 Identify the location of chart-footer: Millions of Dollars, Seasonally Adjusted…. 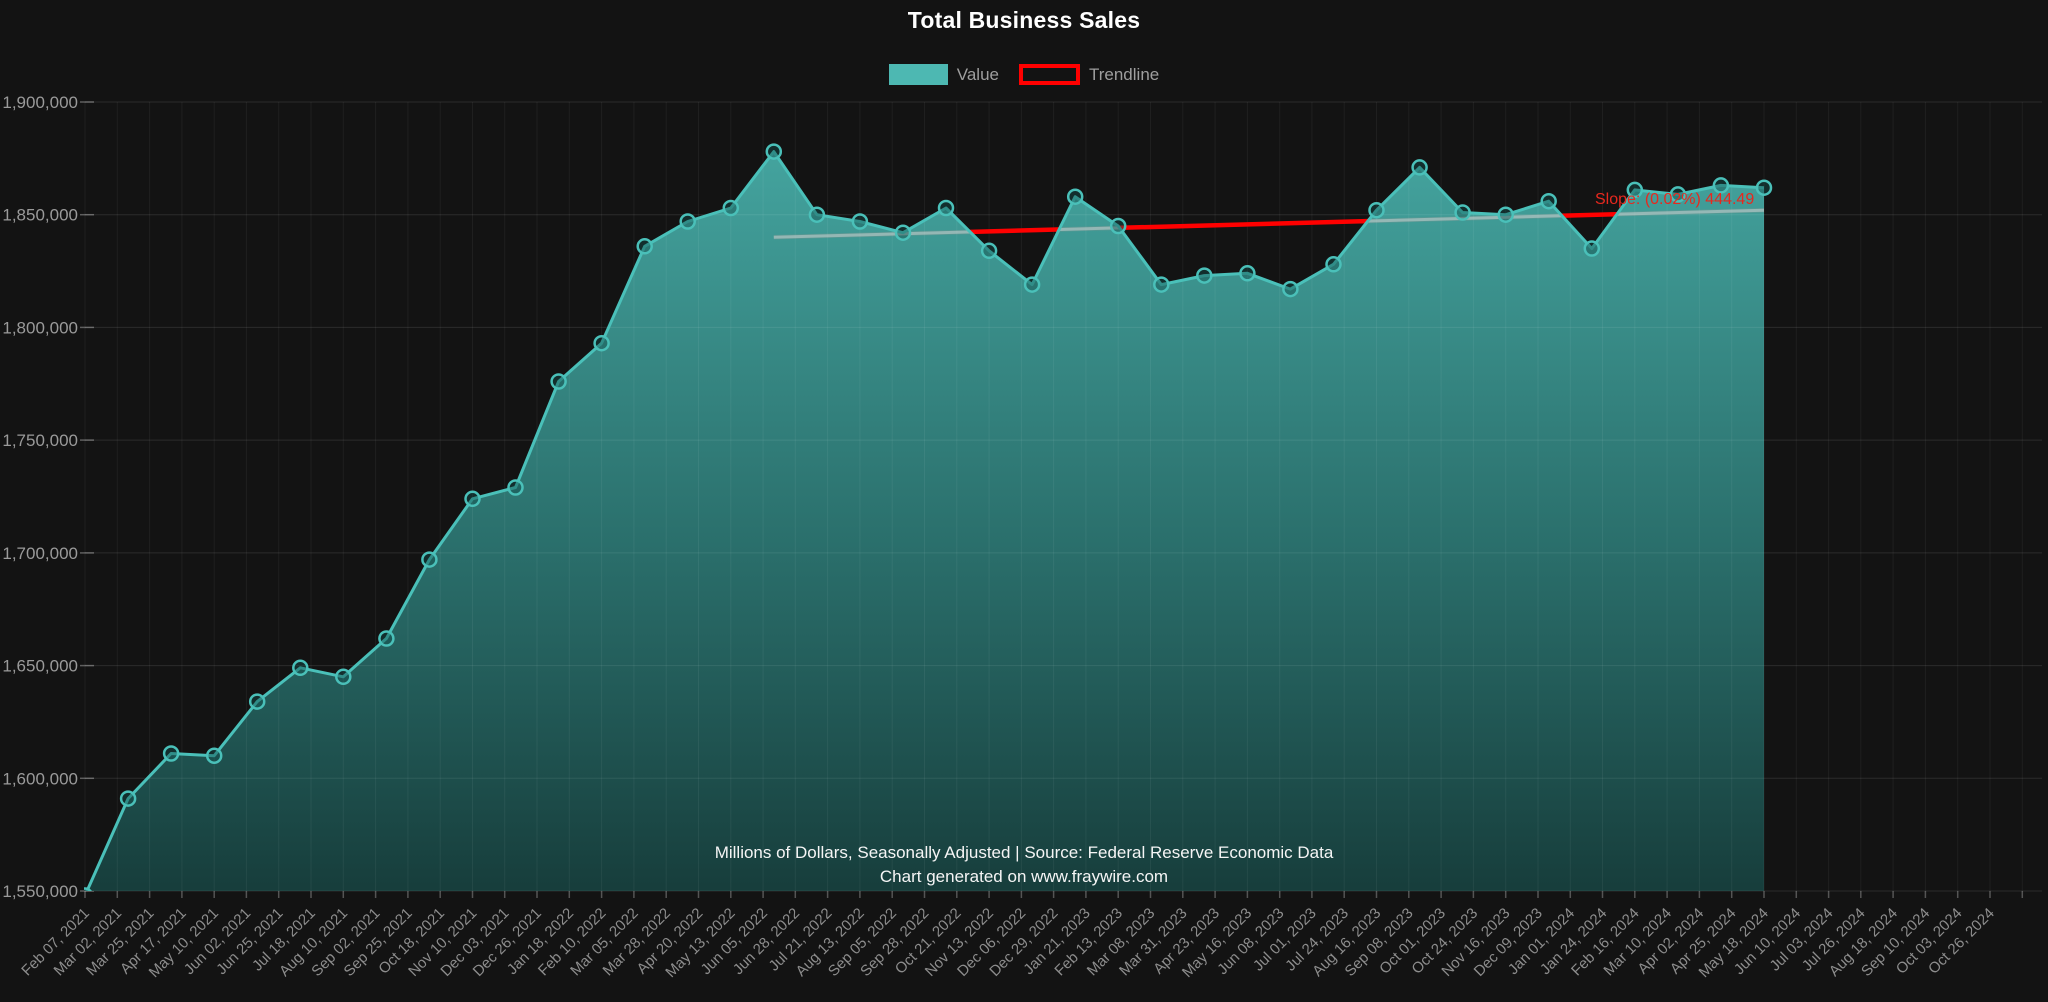
(1024, 865).